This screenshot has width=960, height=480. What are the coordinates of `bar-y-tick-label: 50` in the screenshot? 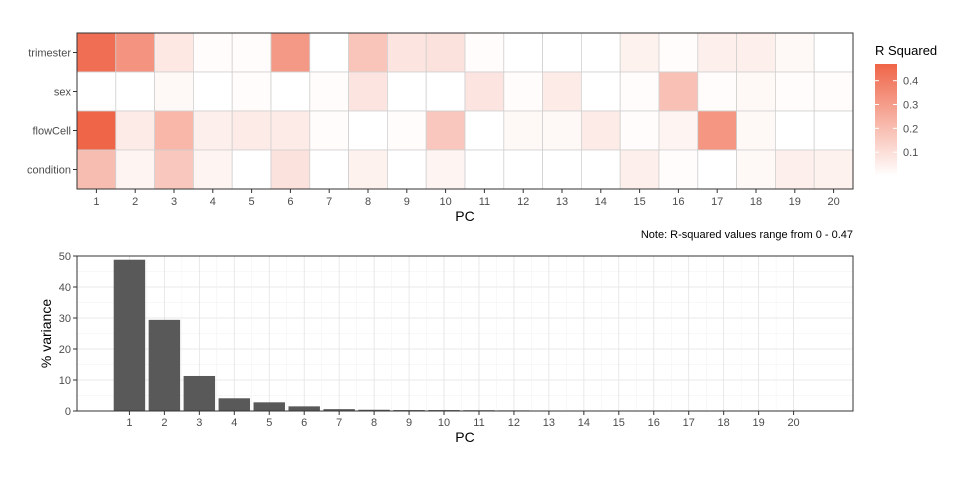 It's located at (65, 257).